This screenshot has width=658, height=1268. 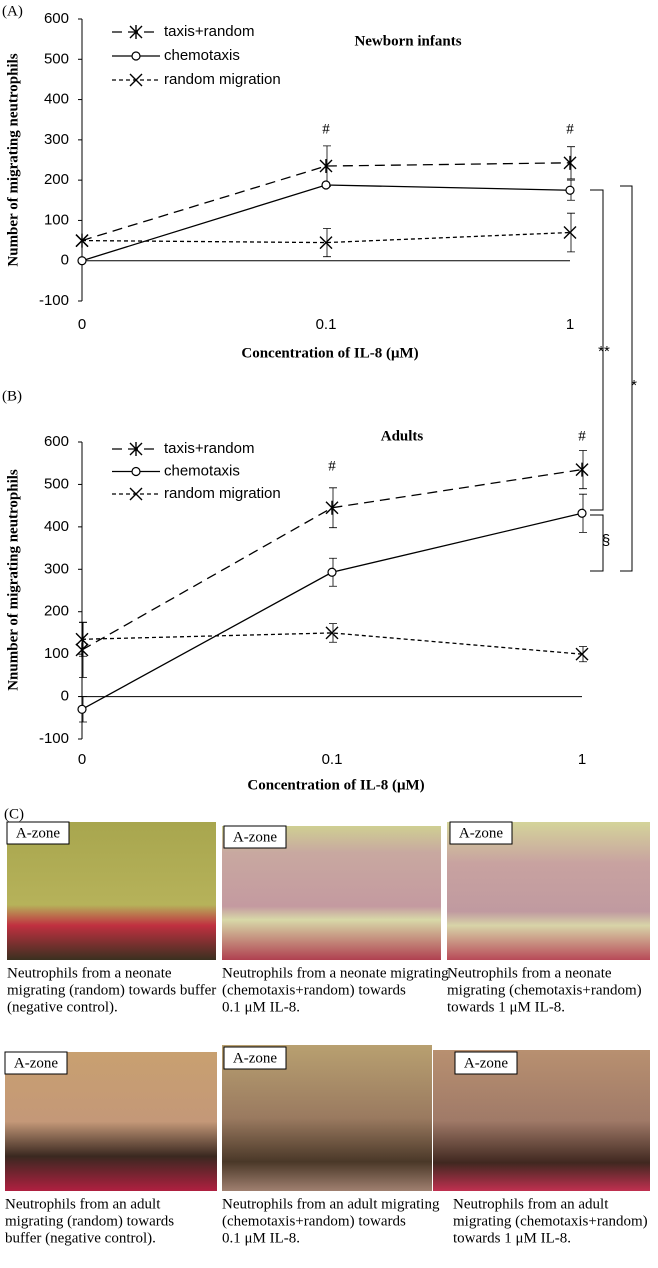 I want to click on caption-line: migrating (random) towards, so click(x=89, y=1221).